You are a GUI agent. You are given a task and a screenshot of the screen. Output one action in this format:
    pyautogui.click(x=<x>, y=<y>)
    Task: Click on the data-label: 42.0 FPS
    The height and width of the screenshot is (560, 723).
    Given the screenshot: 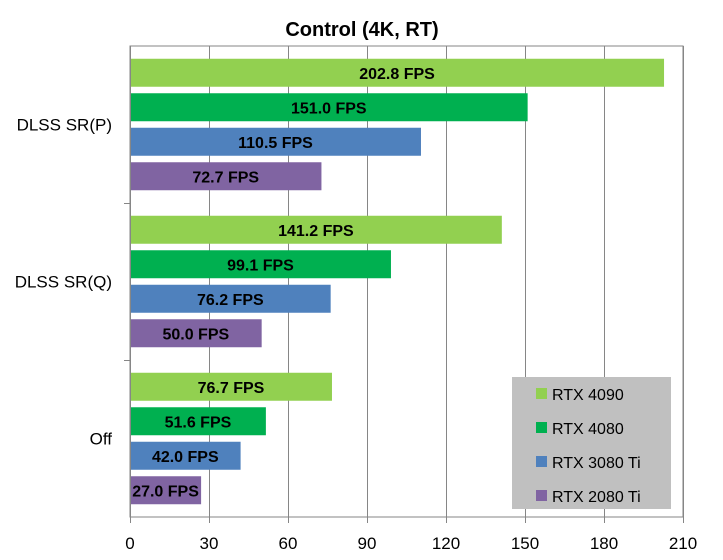 What is the action you would take?
    pyautogui.click(x=185, y=457)
    